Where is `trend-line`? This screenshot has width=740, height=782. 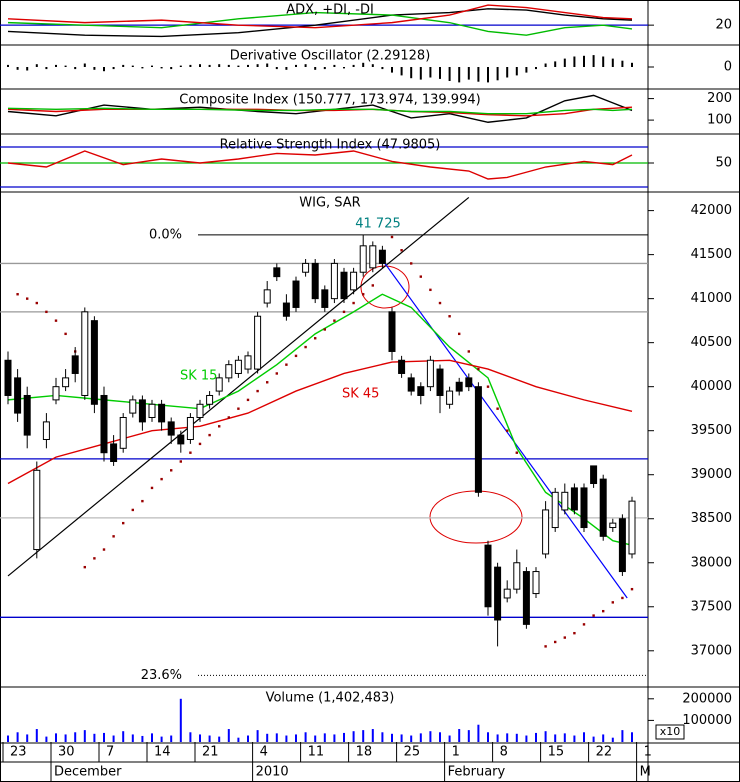 trend-line is located at coordinates (503, 427).